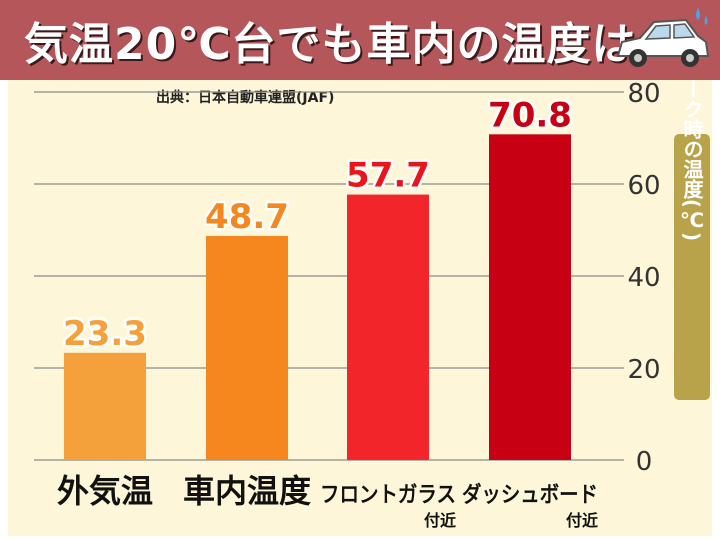  What do you see at coordinates (530, 495) in the screenshot?
I see `category-label: ダッシュボード` at bounding box center [530, 495].